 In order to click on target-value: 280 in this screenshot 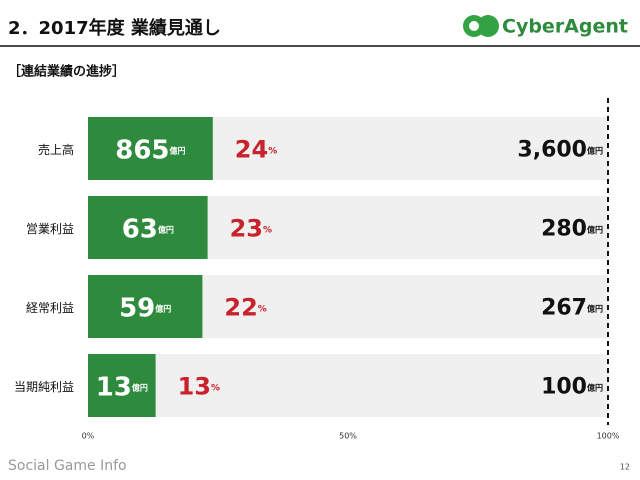, I will do `click(564, 229)`.